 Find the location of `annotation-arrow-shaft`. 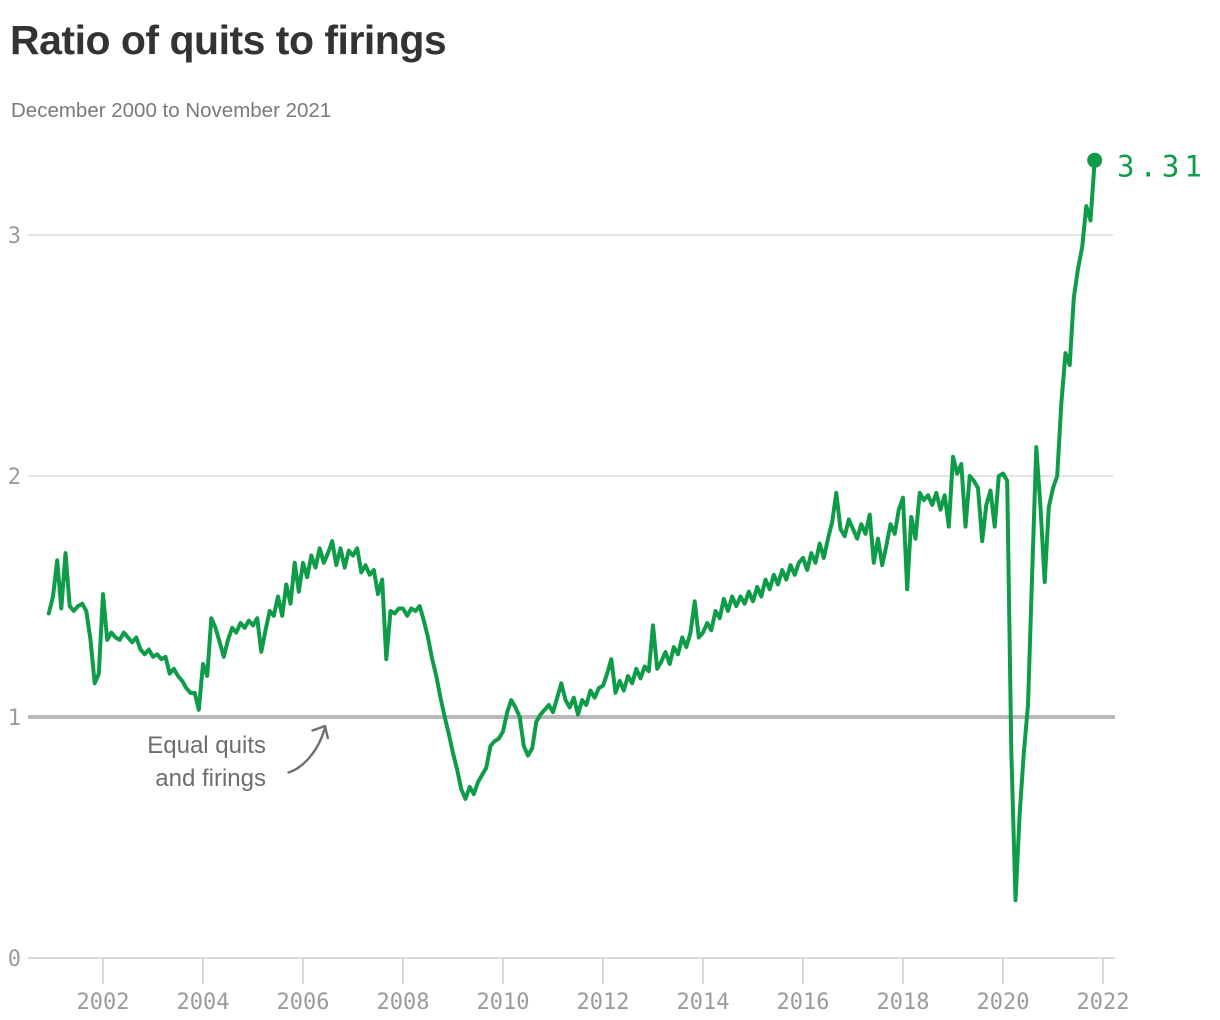

annotation-arrow-shaft is located at coordinates (306, 750).